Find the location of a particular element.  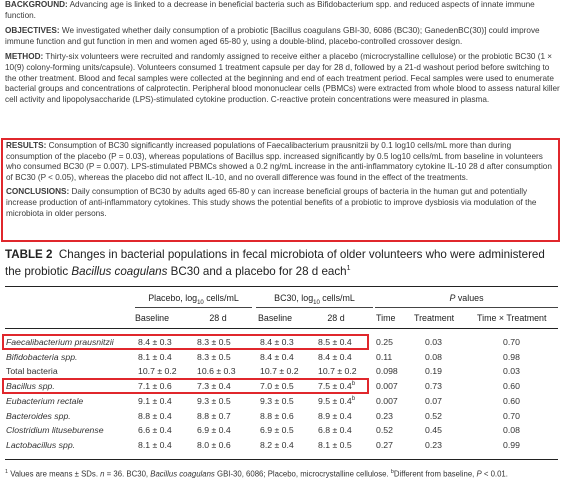

cell-value: 0.007 is located at coordinates (387, 386).